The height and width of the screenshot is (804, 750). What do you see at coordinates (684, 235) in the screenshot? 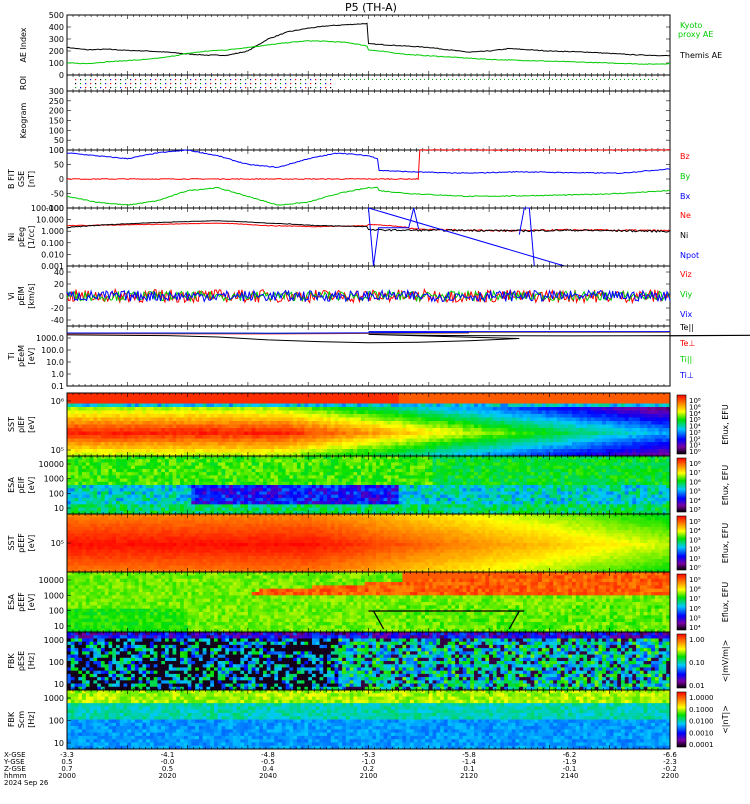
I see `legend-label: Ni` at bounding box center [684, 235].